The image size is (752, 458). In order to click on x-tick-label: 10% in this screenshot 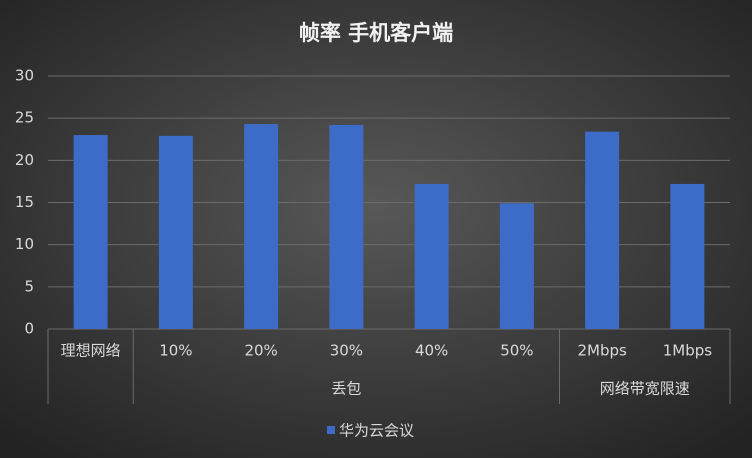, I will do `click(175, 351)`.